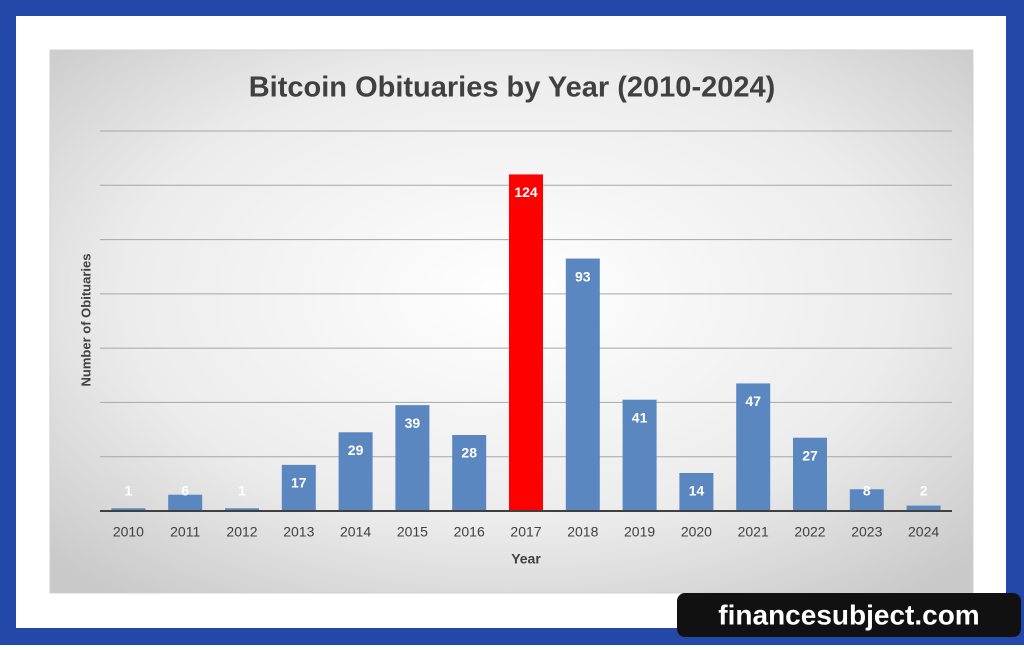 The width and height of the screenshot is (1024, 650). I want to click on x-tick-label: 2018, so click(582, 532).